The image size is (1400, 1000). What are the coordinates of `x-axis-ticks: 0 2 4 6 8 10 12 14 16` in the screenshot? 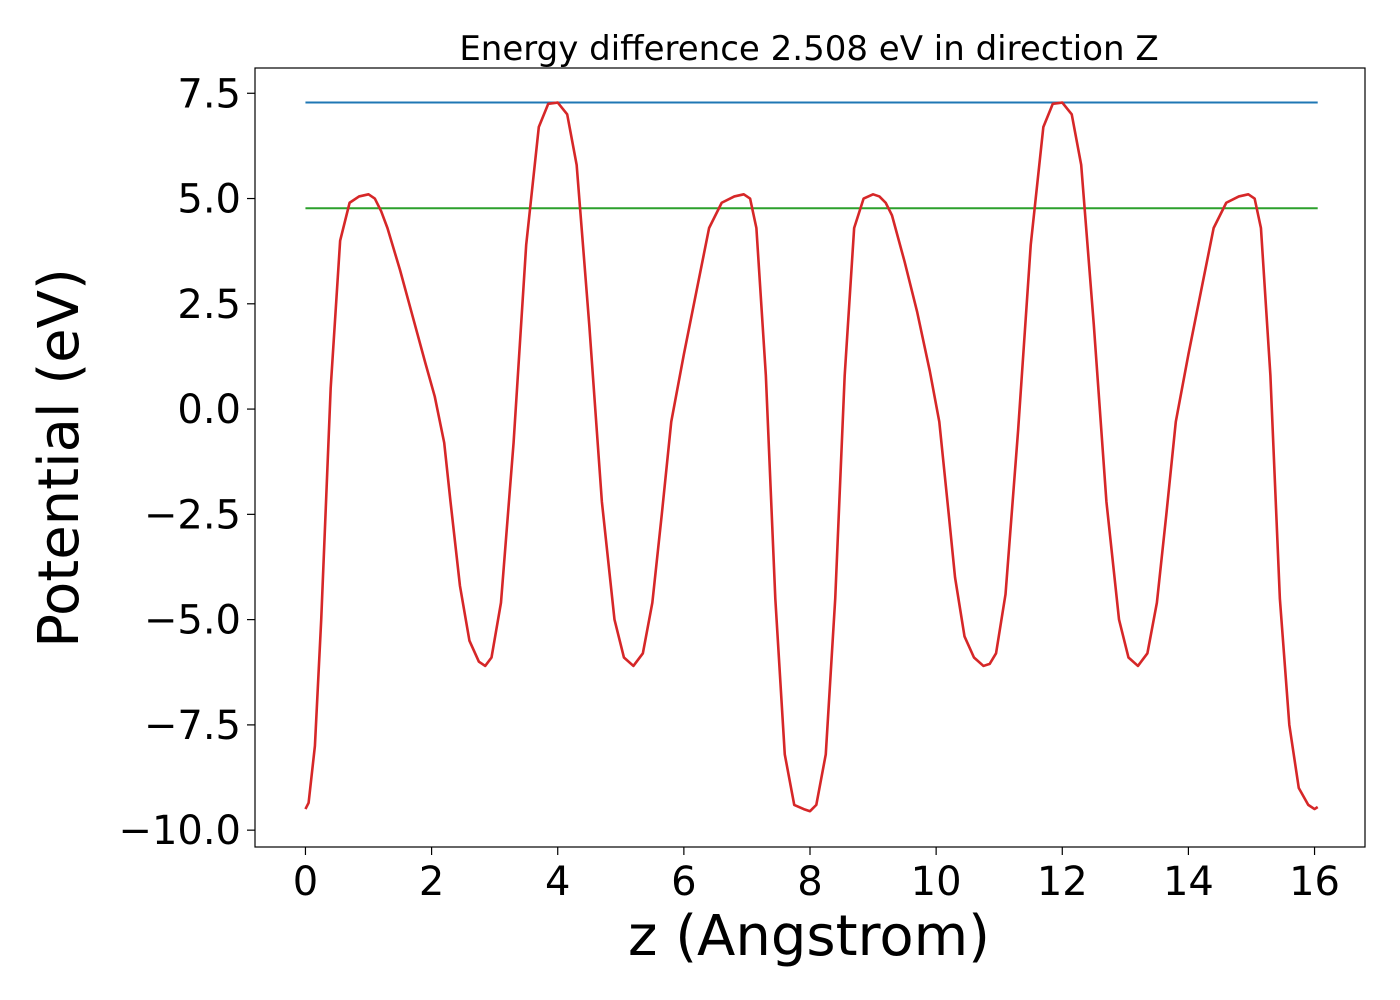 It's located at (816, 876).